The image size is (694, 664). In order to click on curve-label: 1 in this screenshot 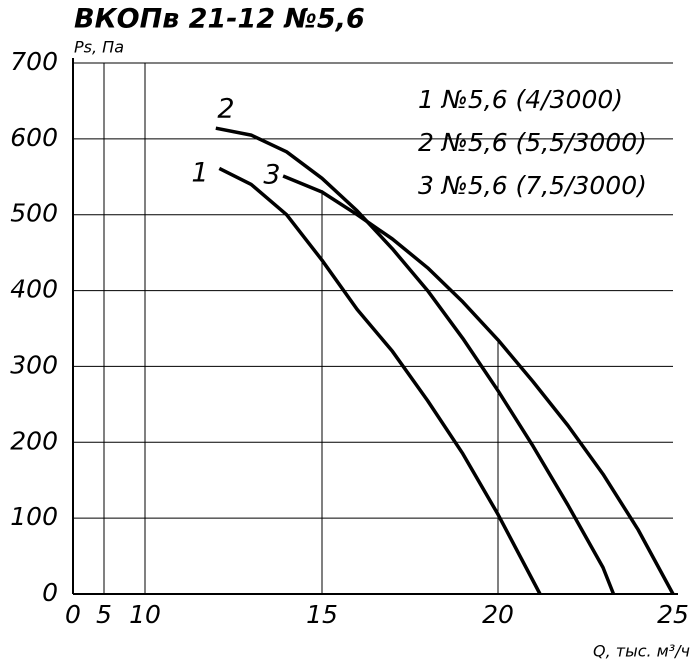, I will do `click(199, 173)`.